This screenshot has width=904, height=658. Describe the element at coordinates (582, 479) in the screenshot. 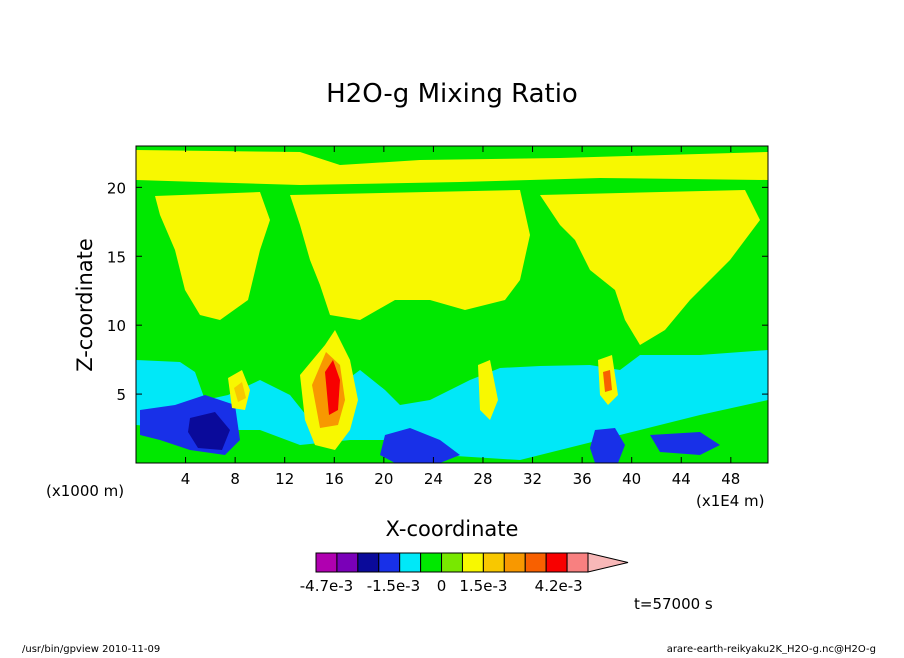

I see `x-tick-label: 36` at that location.